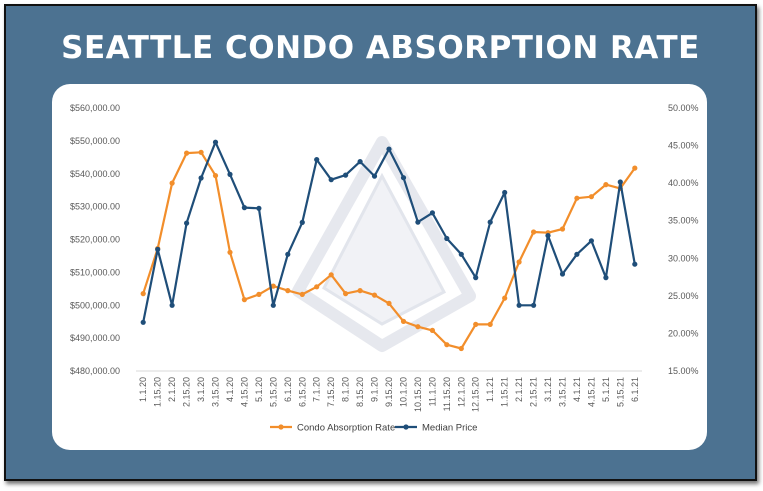 Image resolution: width=763 pixels, height=491 pixels. Describe the element at coordinates (620, 392) in the screenshot. I see `x-axis-tick-label: 5.15.21` at that location.